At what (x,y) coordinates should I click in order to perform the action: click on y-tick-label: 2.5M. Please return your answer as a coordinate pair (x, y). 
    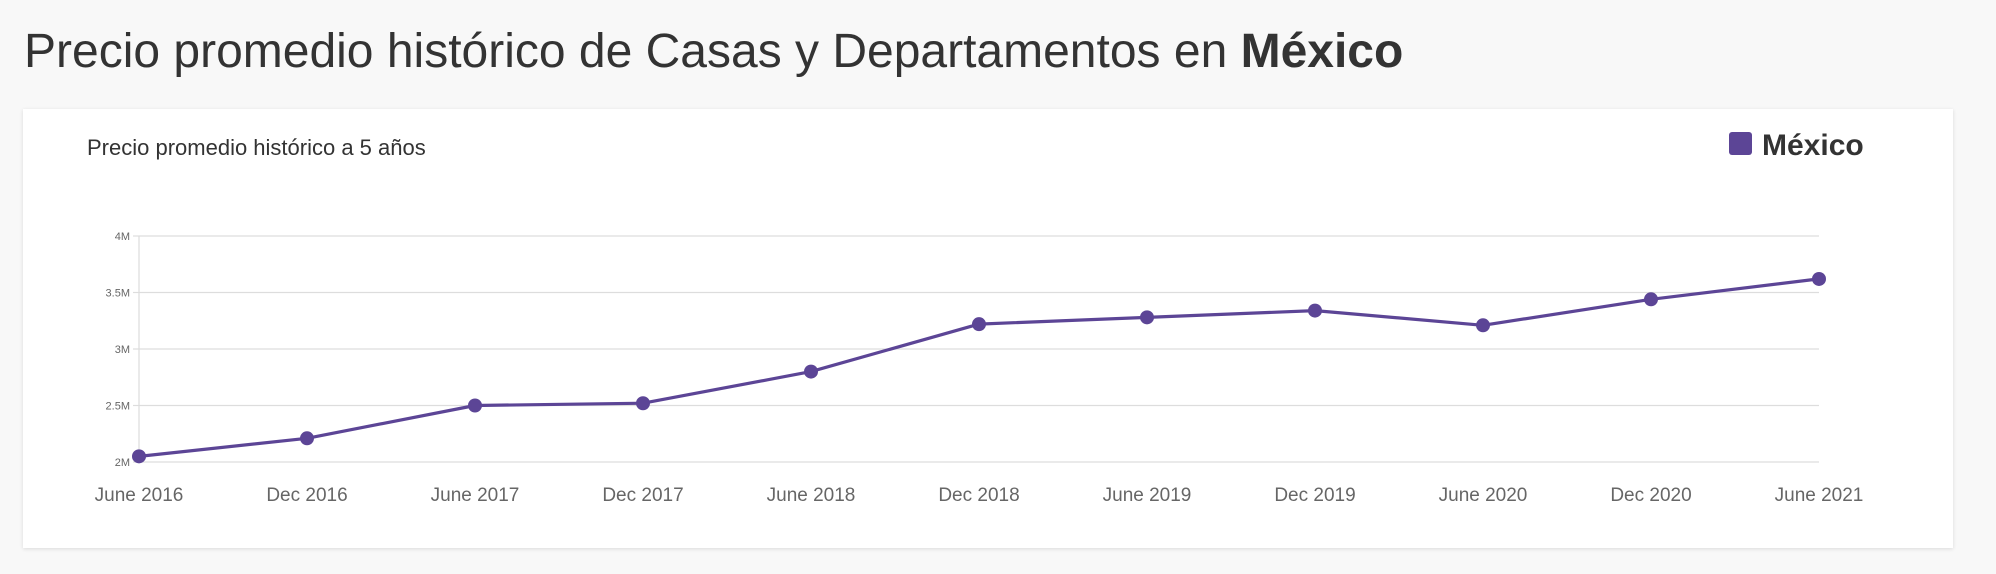
    Looking at the image, I should click on (118, 407).